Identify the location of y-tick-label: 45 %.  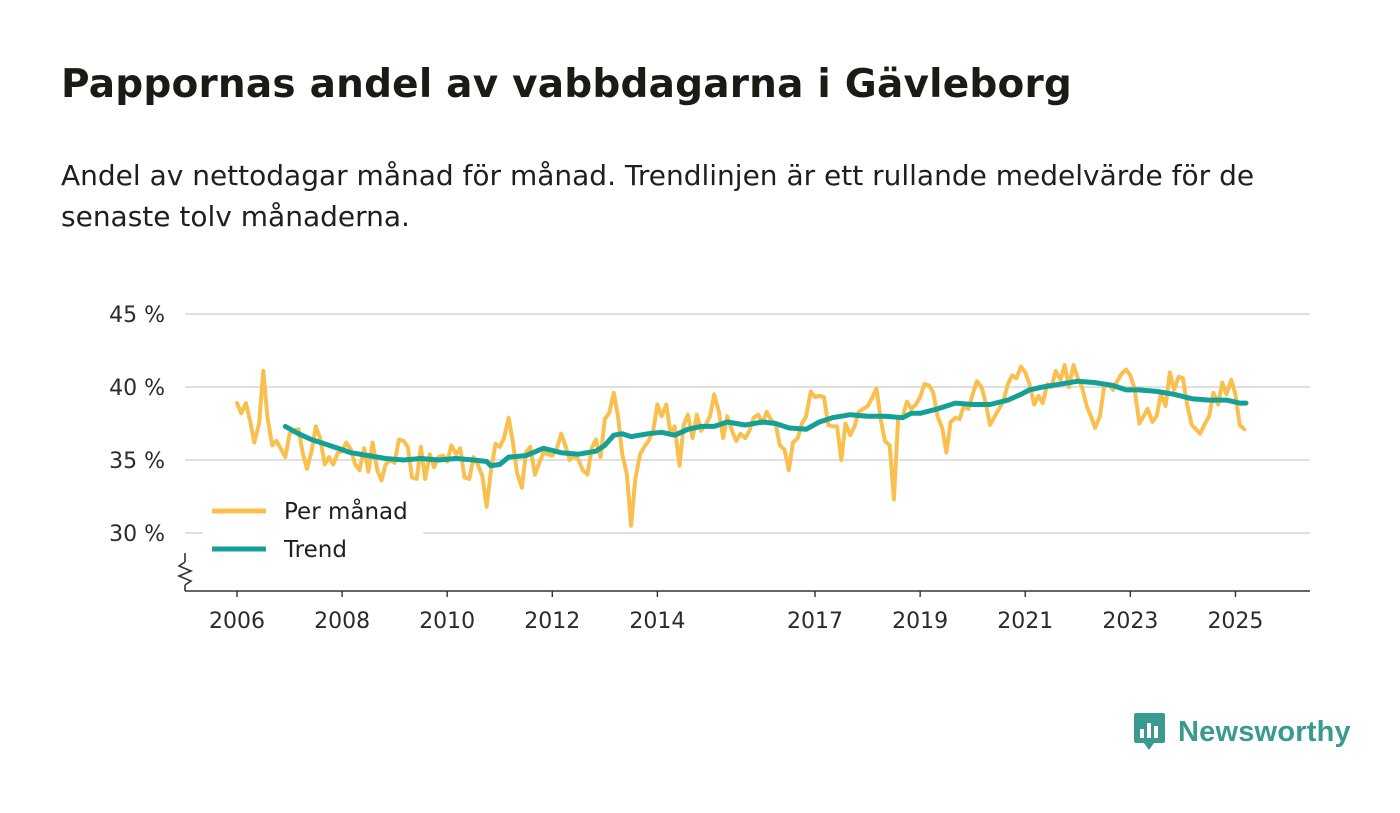
(137, 315).